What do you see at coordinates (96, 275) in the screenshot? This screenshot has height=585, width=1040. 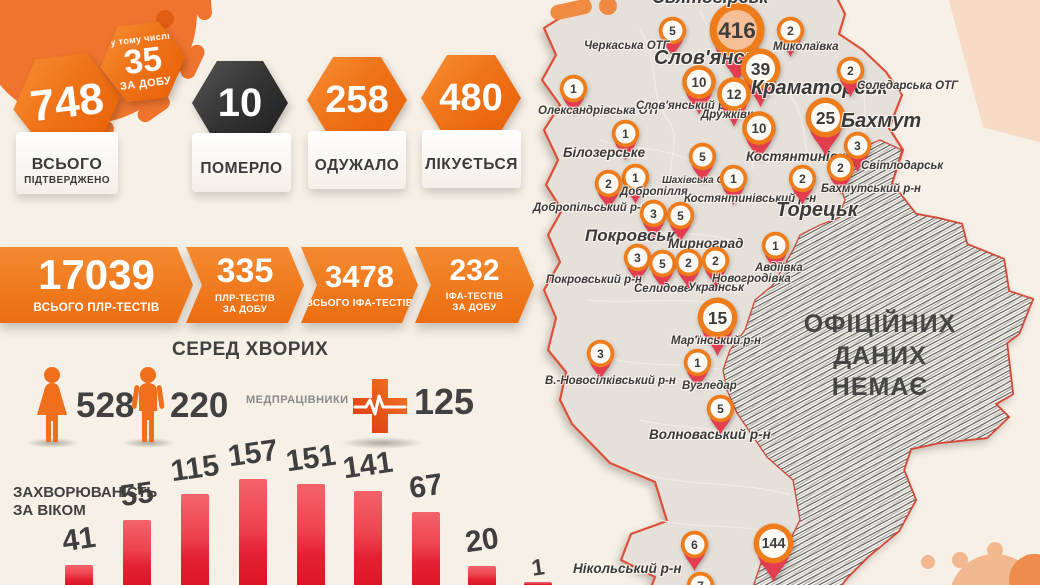 I see `test-value: 17039` at bounding box center [96, 275].